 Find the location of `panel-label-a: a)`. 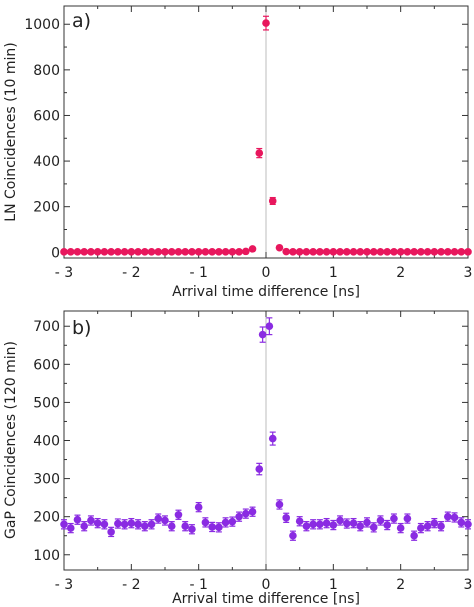

panel-label-a: a) is located at coordinates (81, 21).